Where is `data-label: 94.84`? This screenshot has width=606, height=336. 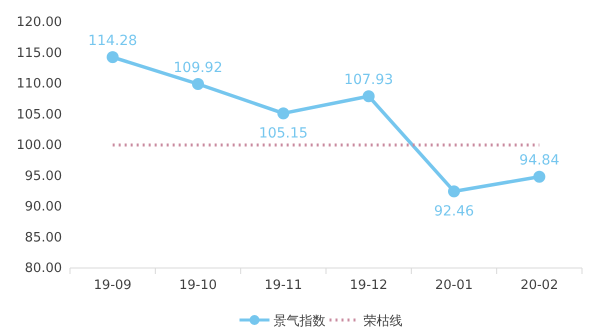 data-label: 94.84 is located at coordinates (539, 160).